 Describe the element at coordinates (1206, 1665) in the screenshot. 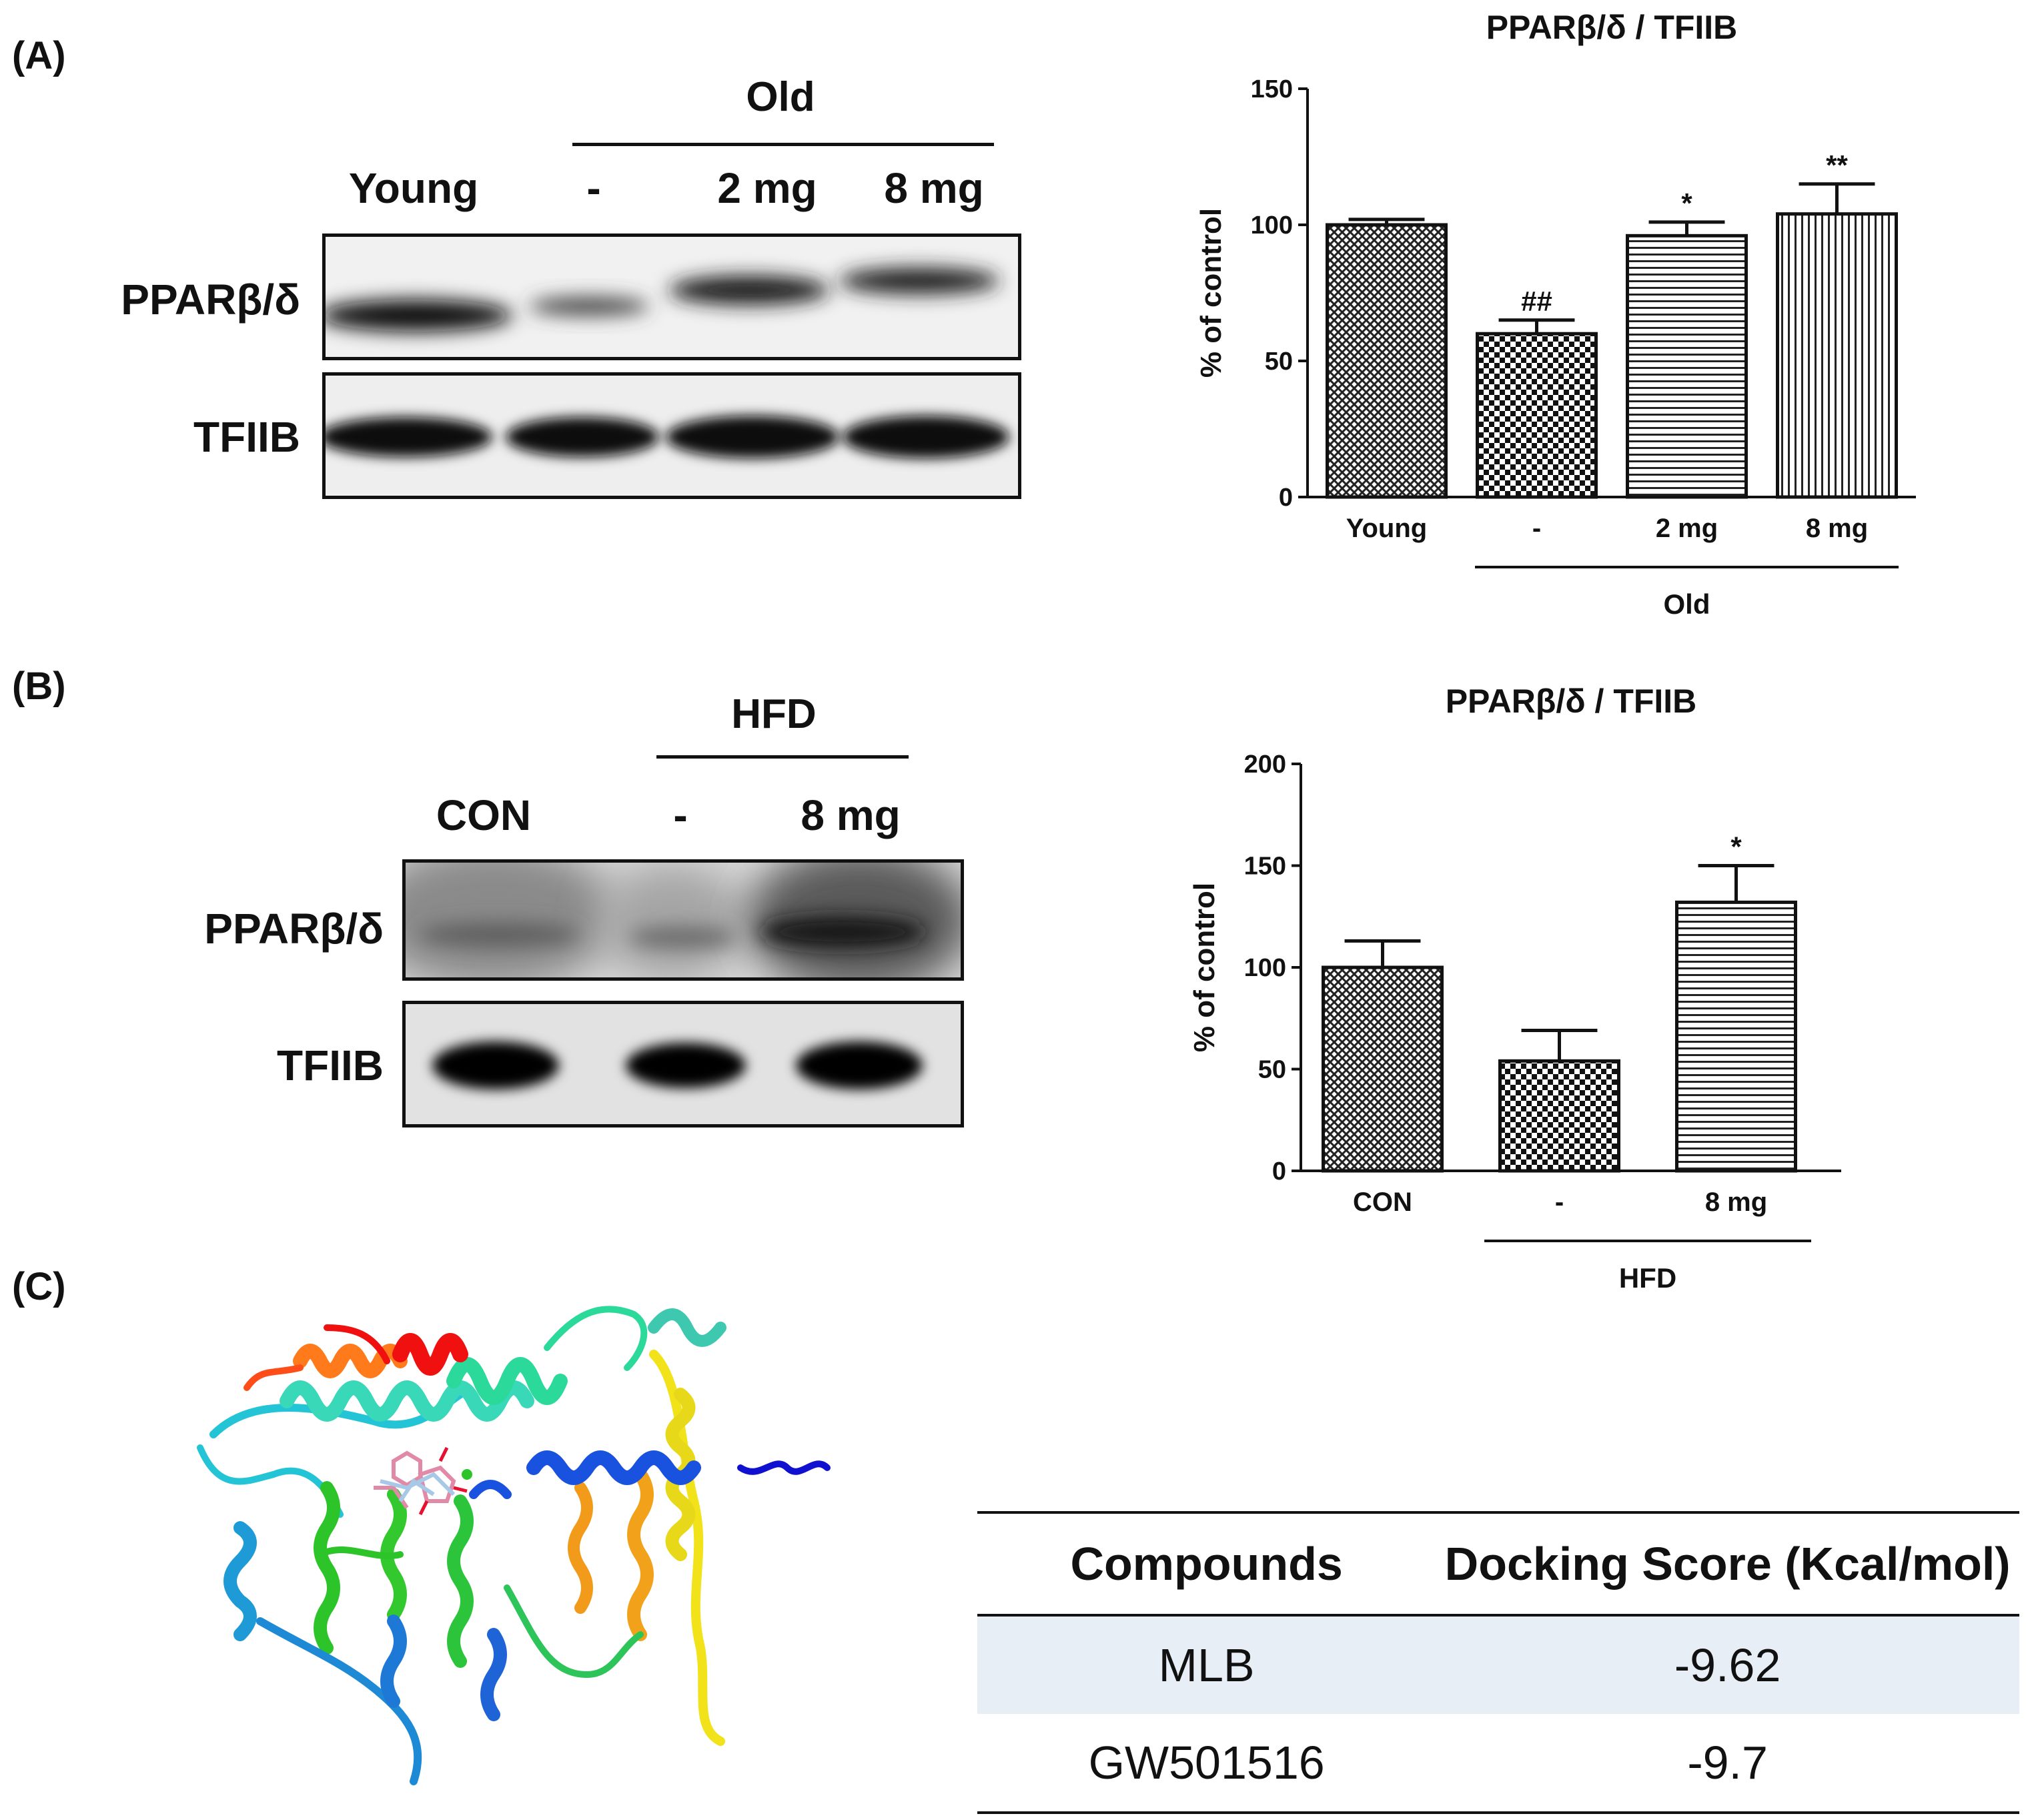

I see `table-cell-compound: MLB` at that location.